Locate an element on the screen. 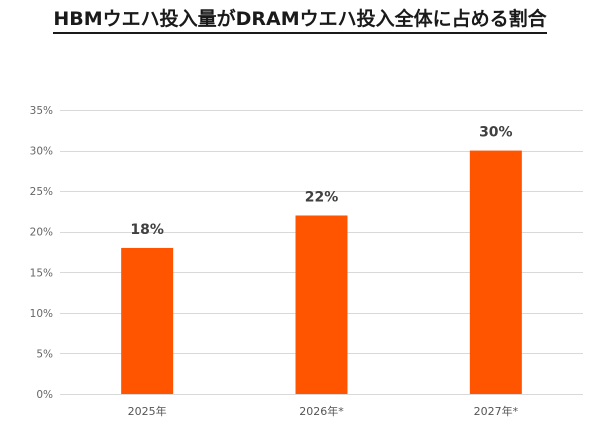 Image resolution: width=600 pixels, height=429 pixels. y-tick-label: 5% is located at coordinates (44, 354).